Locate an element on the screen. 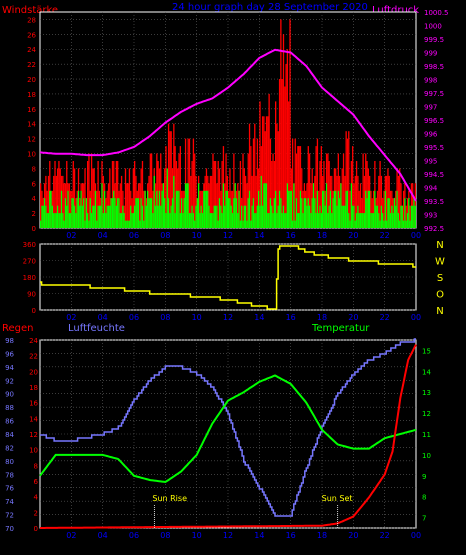 The image size is (466, 555). chart3-rain-tick: 24 is located at coordinates (33, 341).